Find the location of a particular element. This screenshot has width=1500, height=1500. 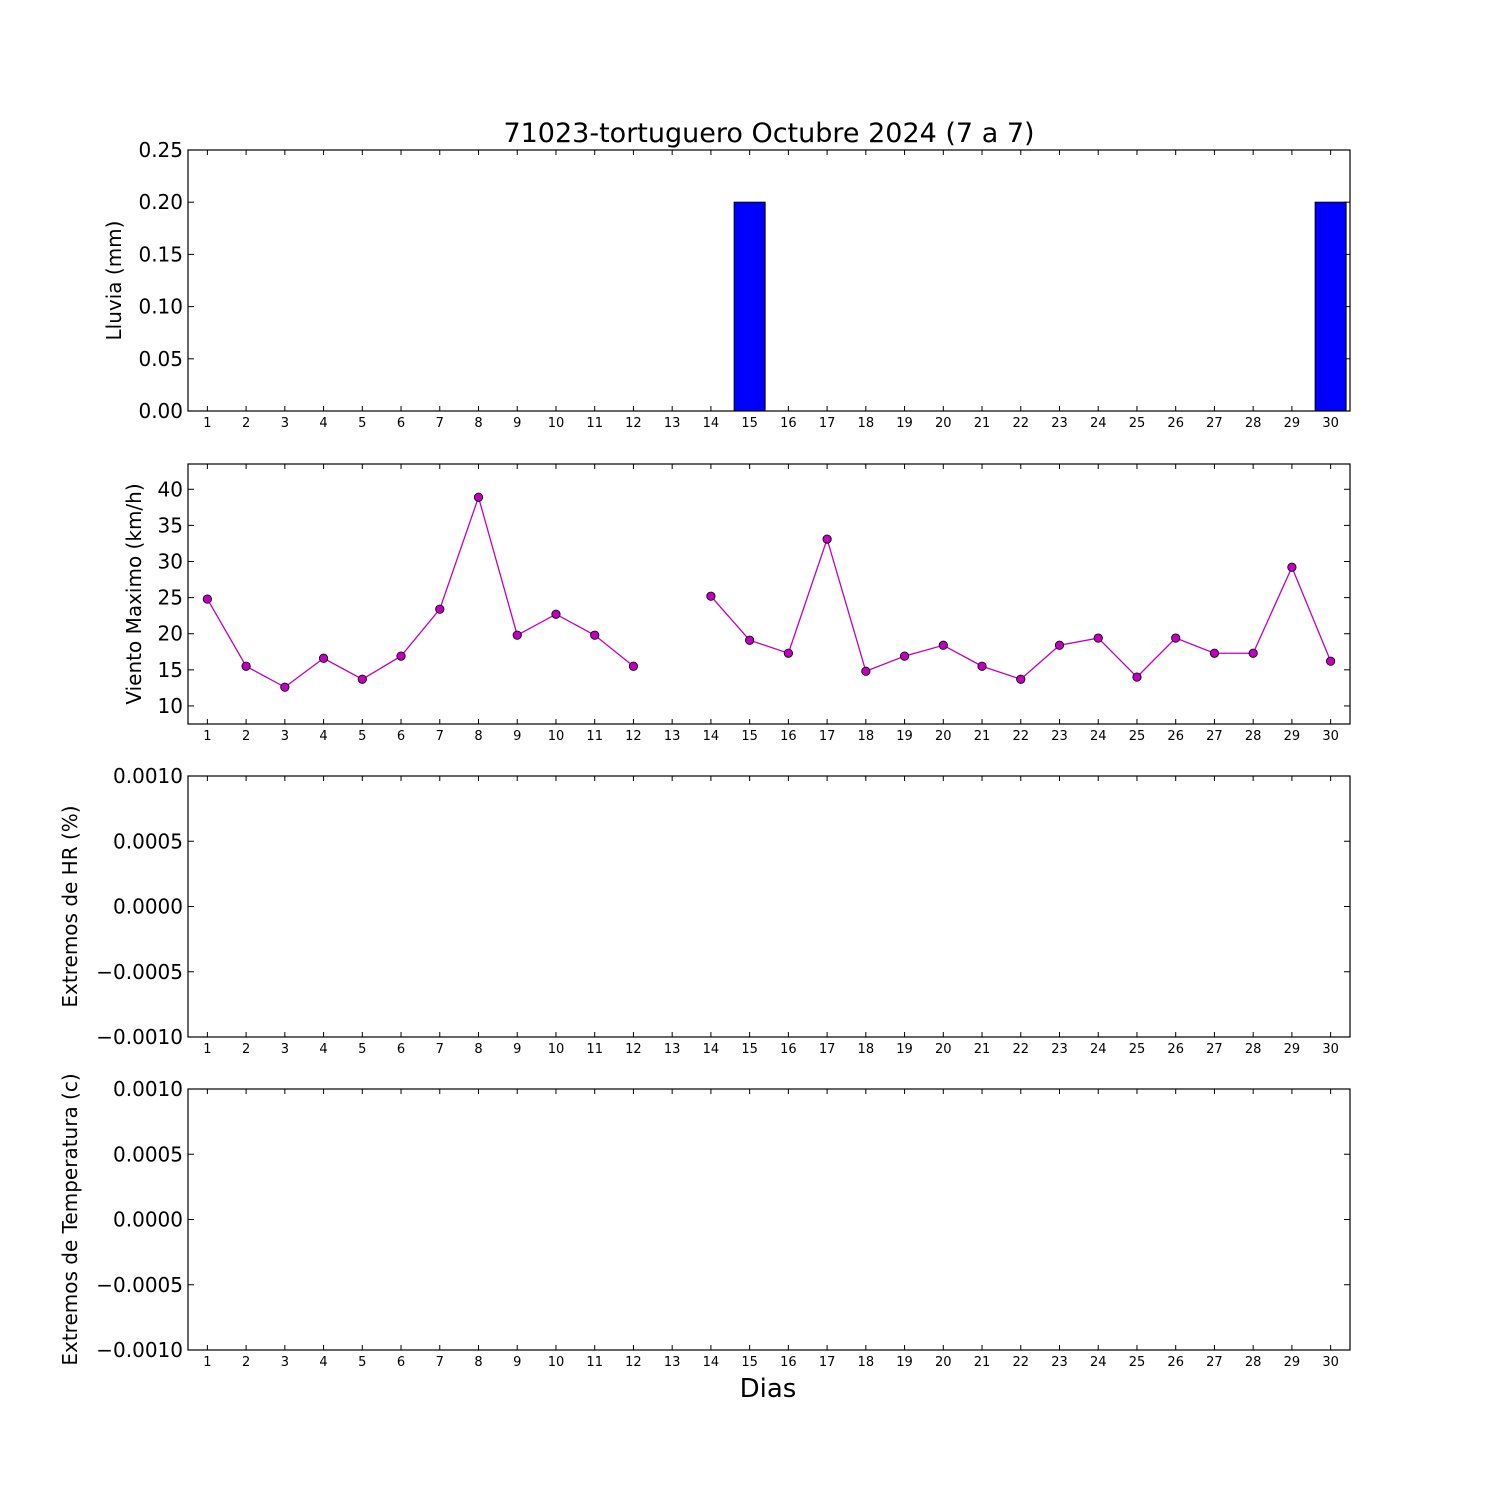

y-tick-label: 0.25 is located at coordinates (160, 150).